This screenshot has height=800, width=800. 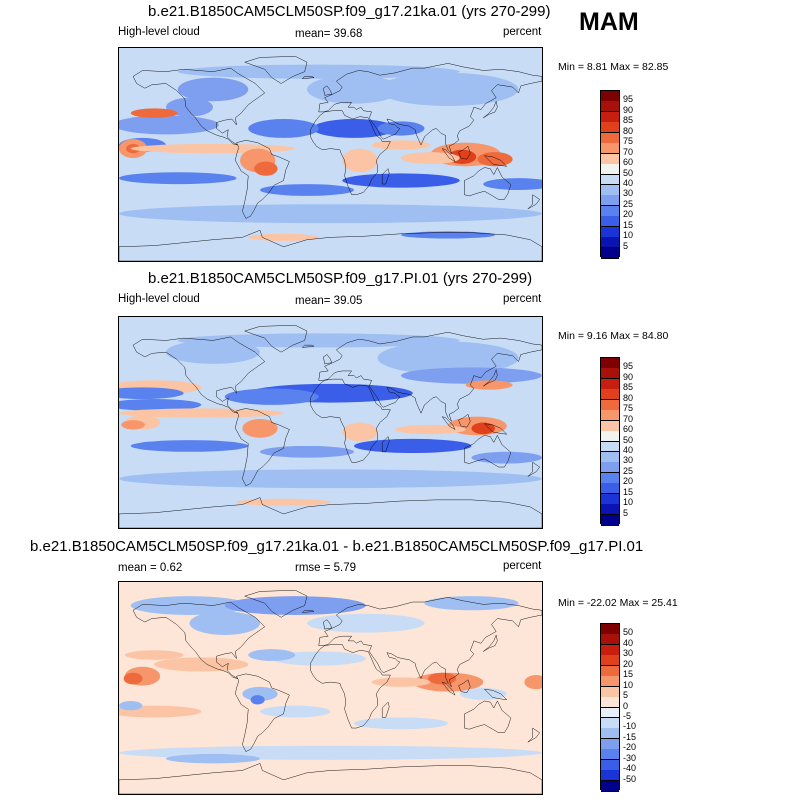 What do you see at coordinates (150, 568) in the screenshot?
I see `panel-3-mean-label: mean = 0.62` at bounding box center [150, 568].